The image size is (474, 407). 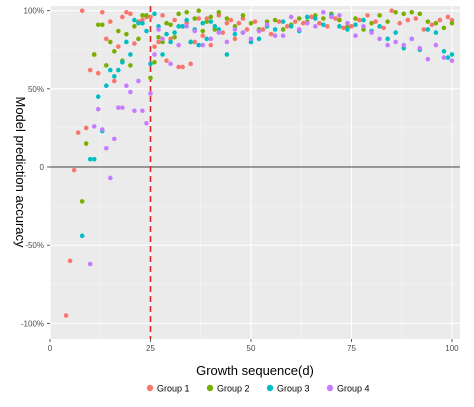 What do you see at coordinates (173, 389) in the screenshot?
I see `legend-label-group-1: Group 1` at bounding box center [173, 389].